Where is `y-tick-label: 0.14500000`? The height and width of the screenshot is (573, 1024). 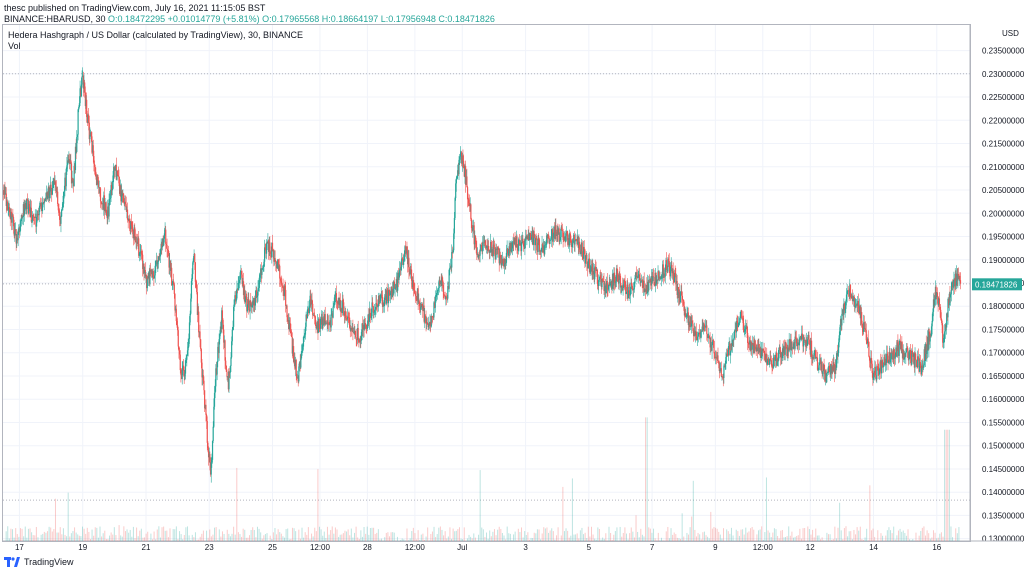
y-tick-label: 0.14500000 is located at coordinates (1003, 469).